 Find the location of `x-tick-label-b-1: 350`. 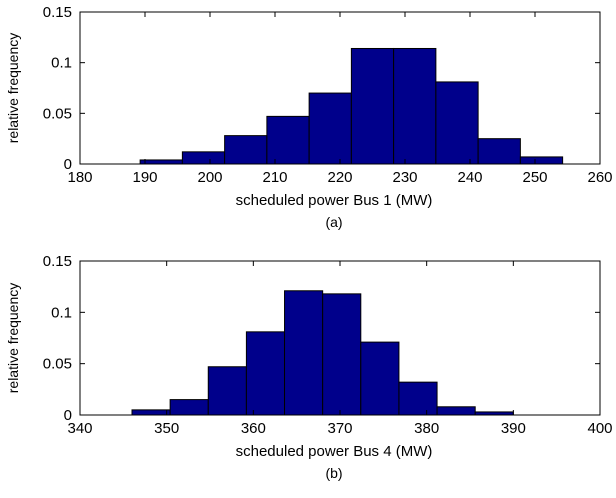

x-tick-label-b-1: 350 is located at coordinates (166, 428).